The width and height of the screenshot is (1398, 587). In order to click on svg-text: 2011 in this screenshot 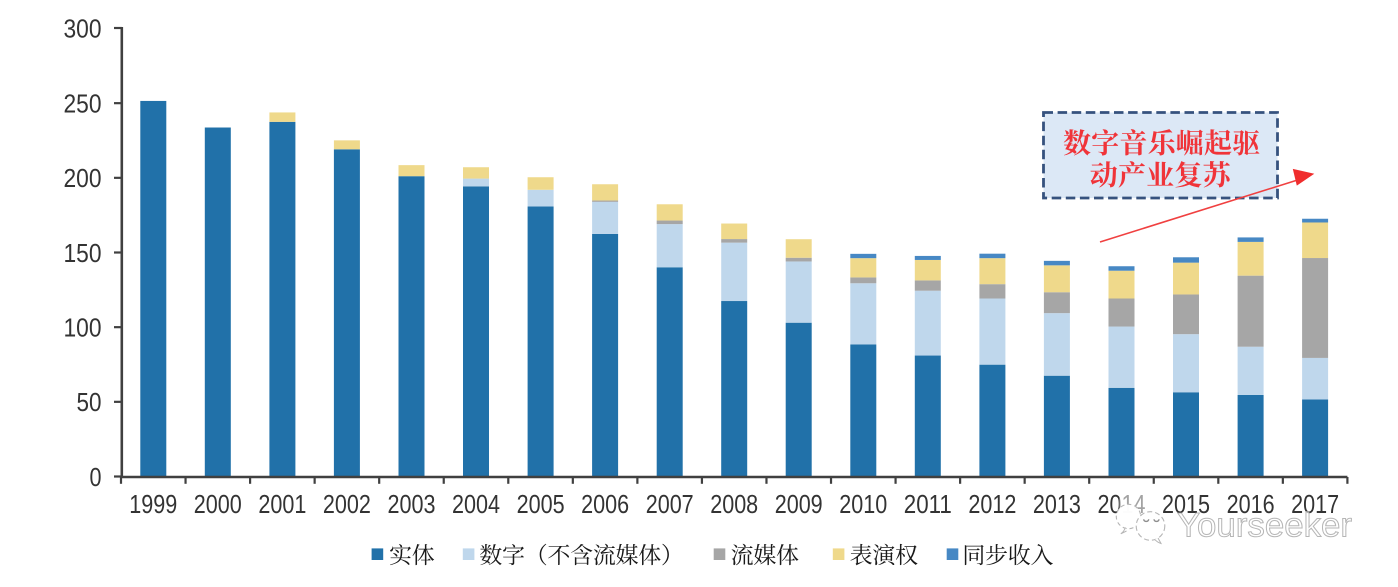, I will do `click(928, 504)`.